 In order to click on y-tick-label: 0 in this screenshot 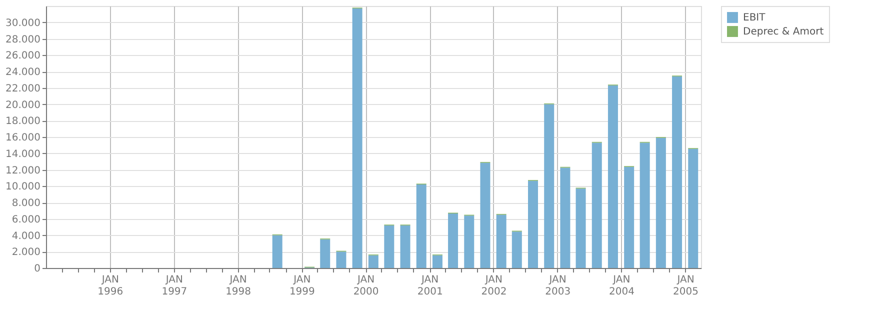, I will do `click(37, 269)`.